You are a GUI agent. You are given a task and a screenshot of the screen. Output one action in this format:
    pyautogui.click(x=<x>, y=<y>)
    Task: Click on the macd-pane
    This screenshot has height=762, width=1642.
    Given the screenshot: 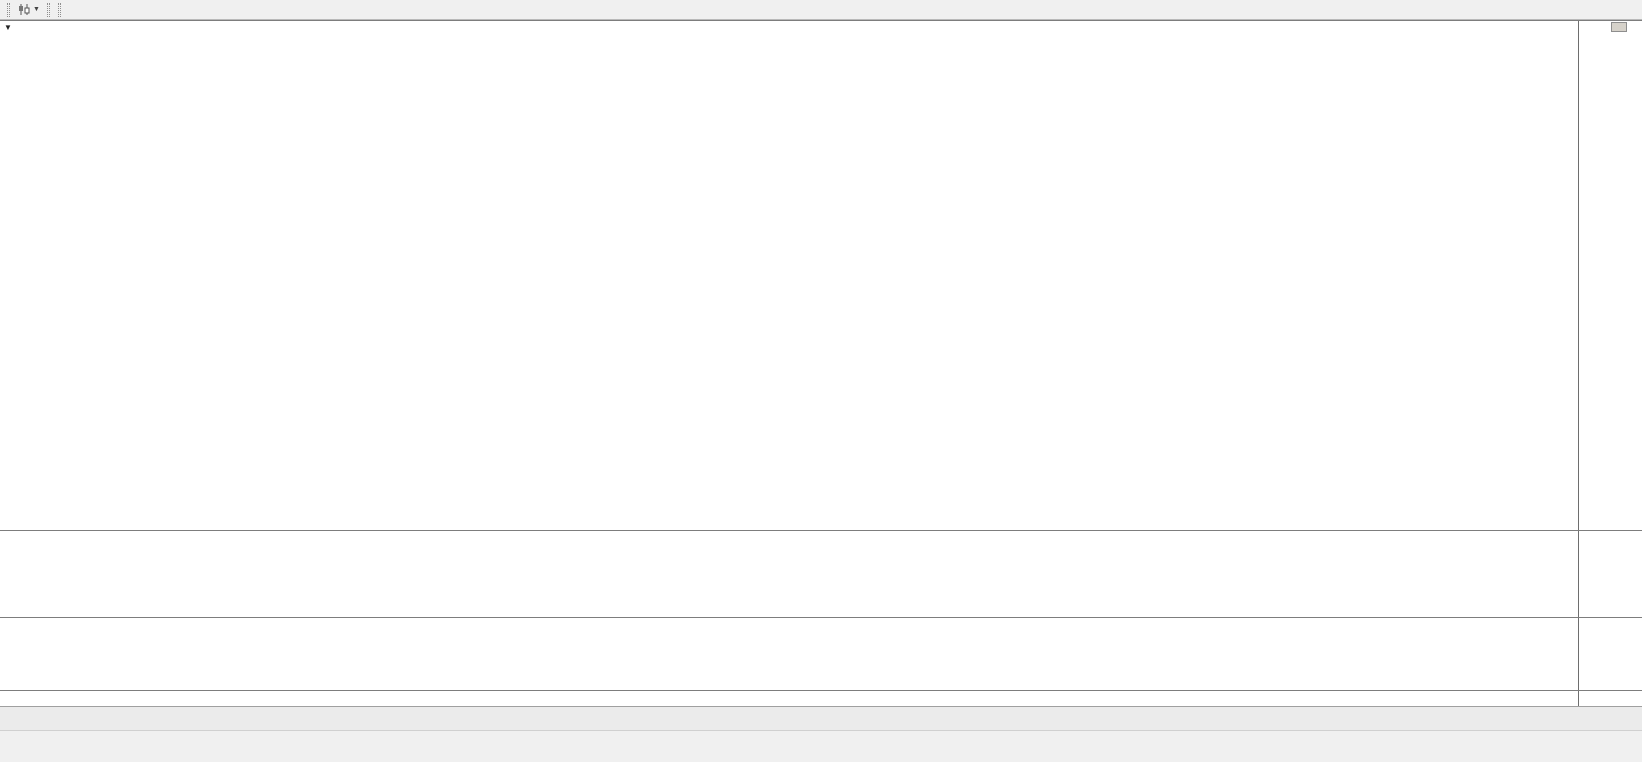 What is the action you would take?
    pyautogui.click(x=821, y=653)
    